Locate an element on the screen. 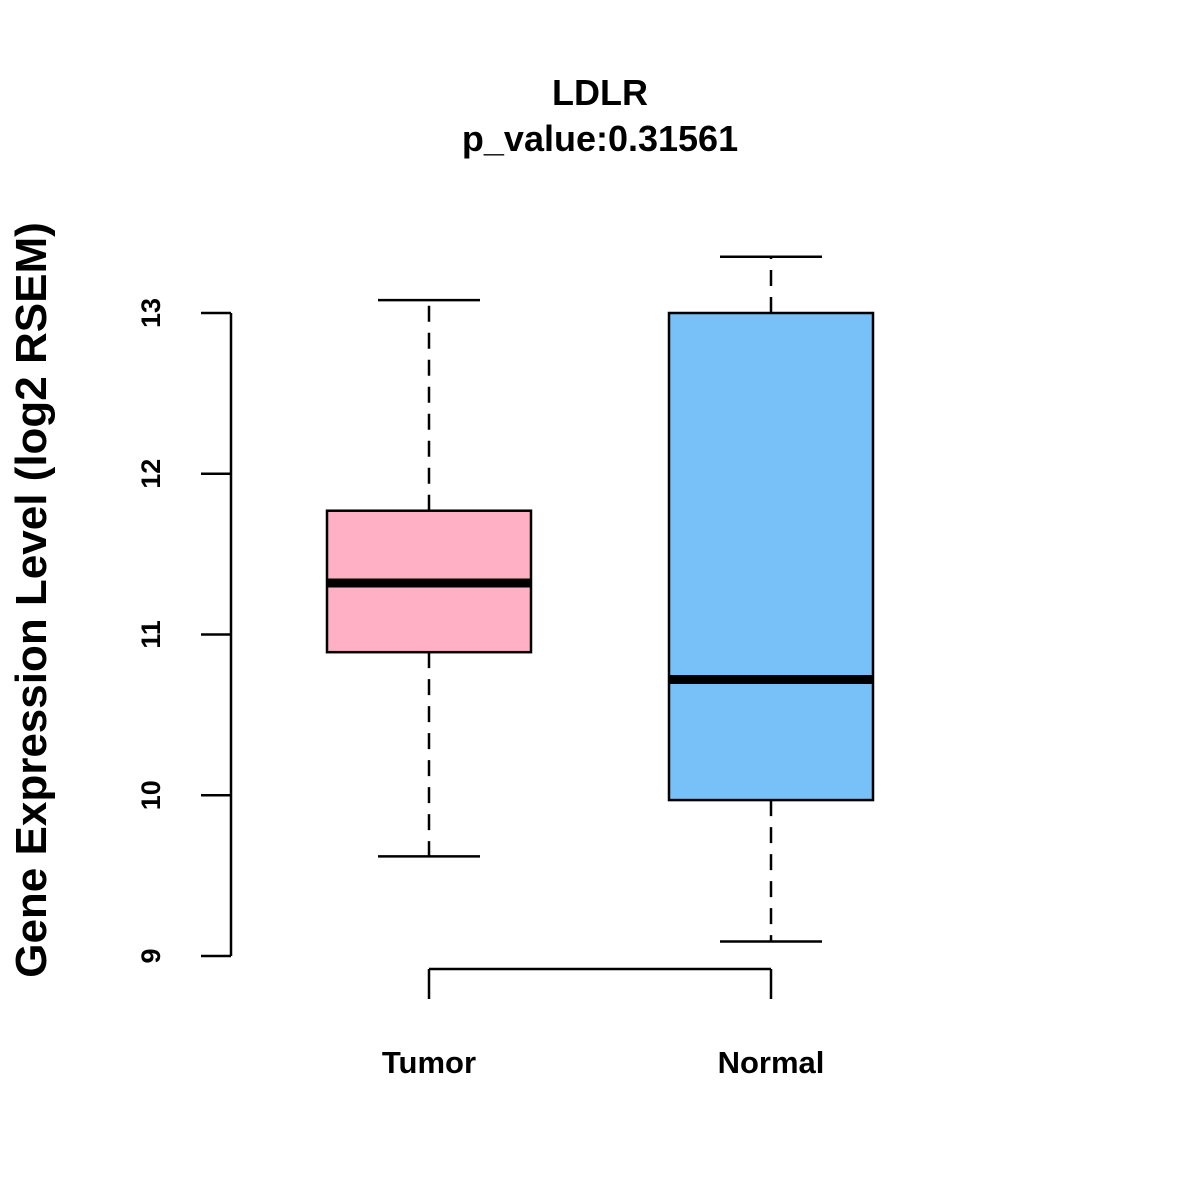  x-axis: Tumor Normal is located at coordinates (603, 1023).